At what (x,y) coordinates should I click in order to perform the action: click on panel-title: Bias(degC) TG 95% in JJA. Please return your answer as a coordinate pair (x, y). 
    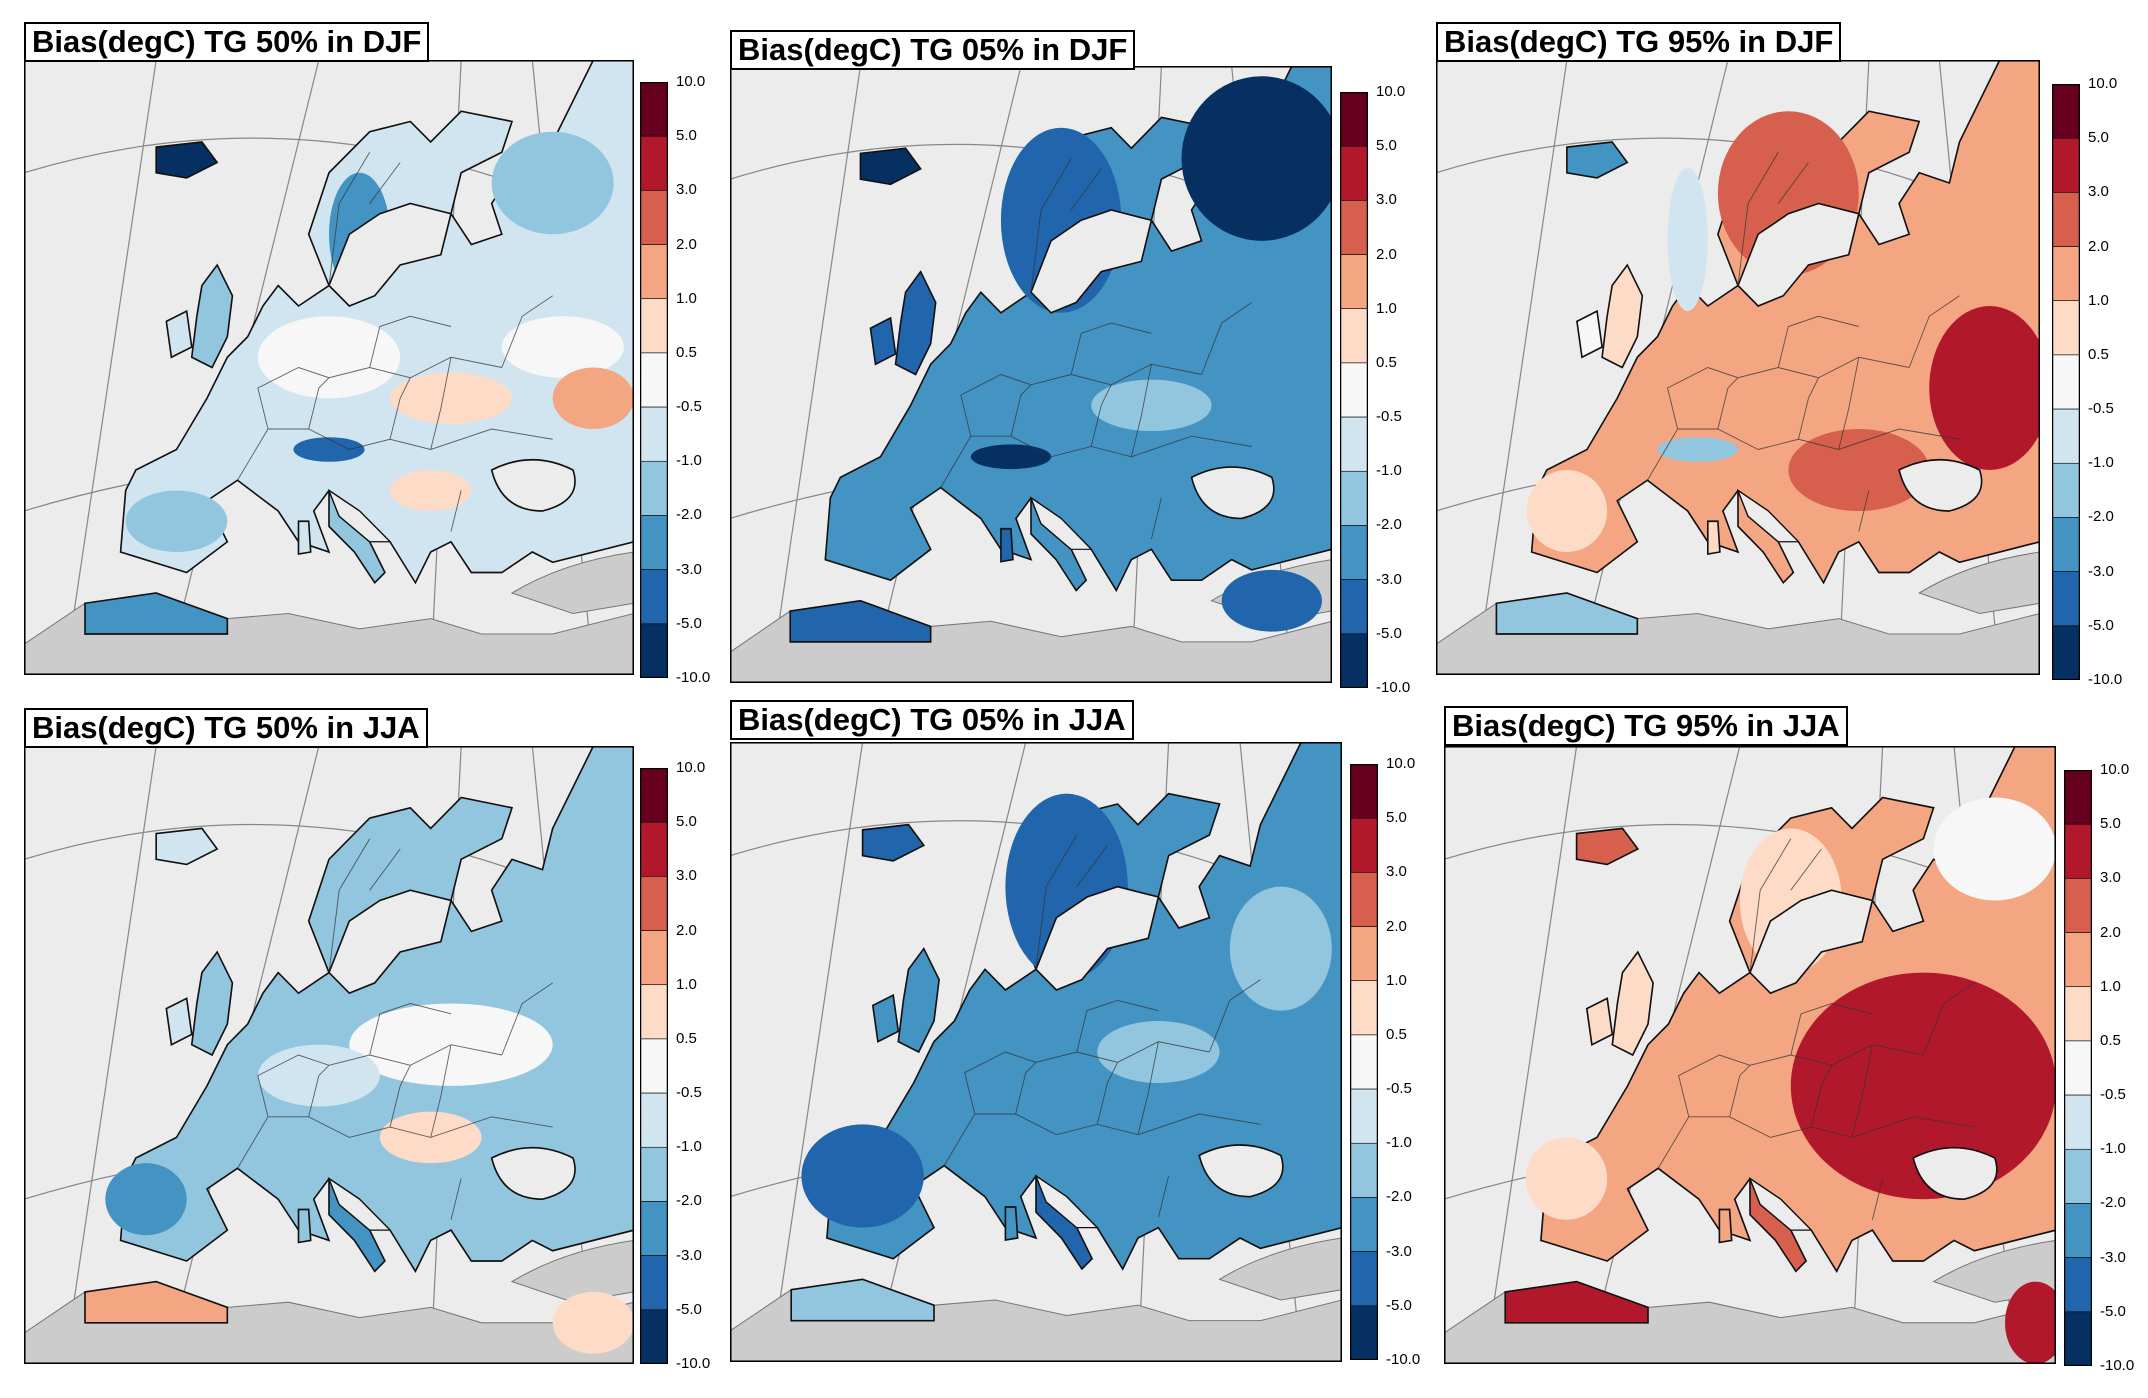
    Looking at the image, I should click on (1646, 726).